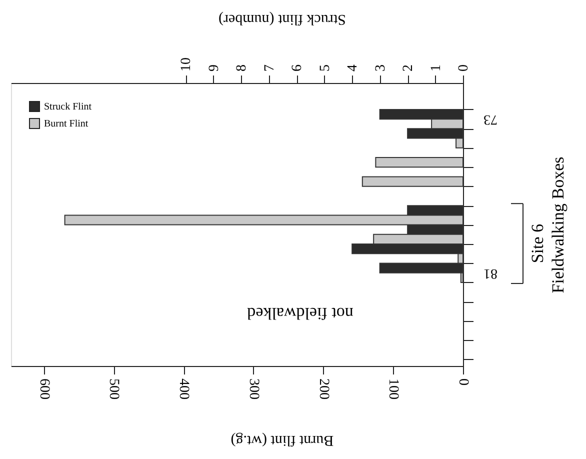 Image resolution: width=586 pixels, height=459 pixels. What do you see at coordinates (114, 389) in the screenshot?
I see `x-tick-label: 500` at bounding box center [114, 389].